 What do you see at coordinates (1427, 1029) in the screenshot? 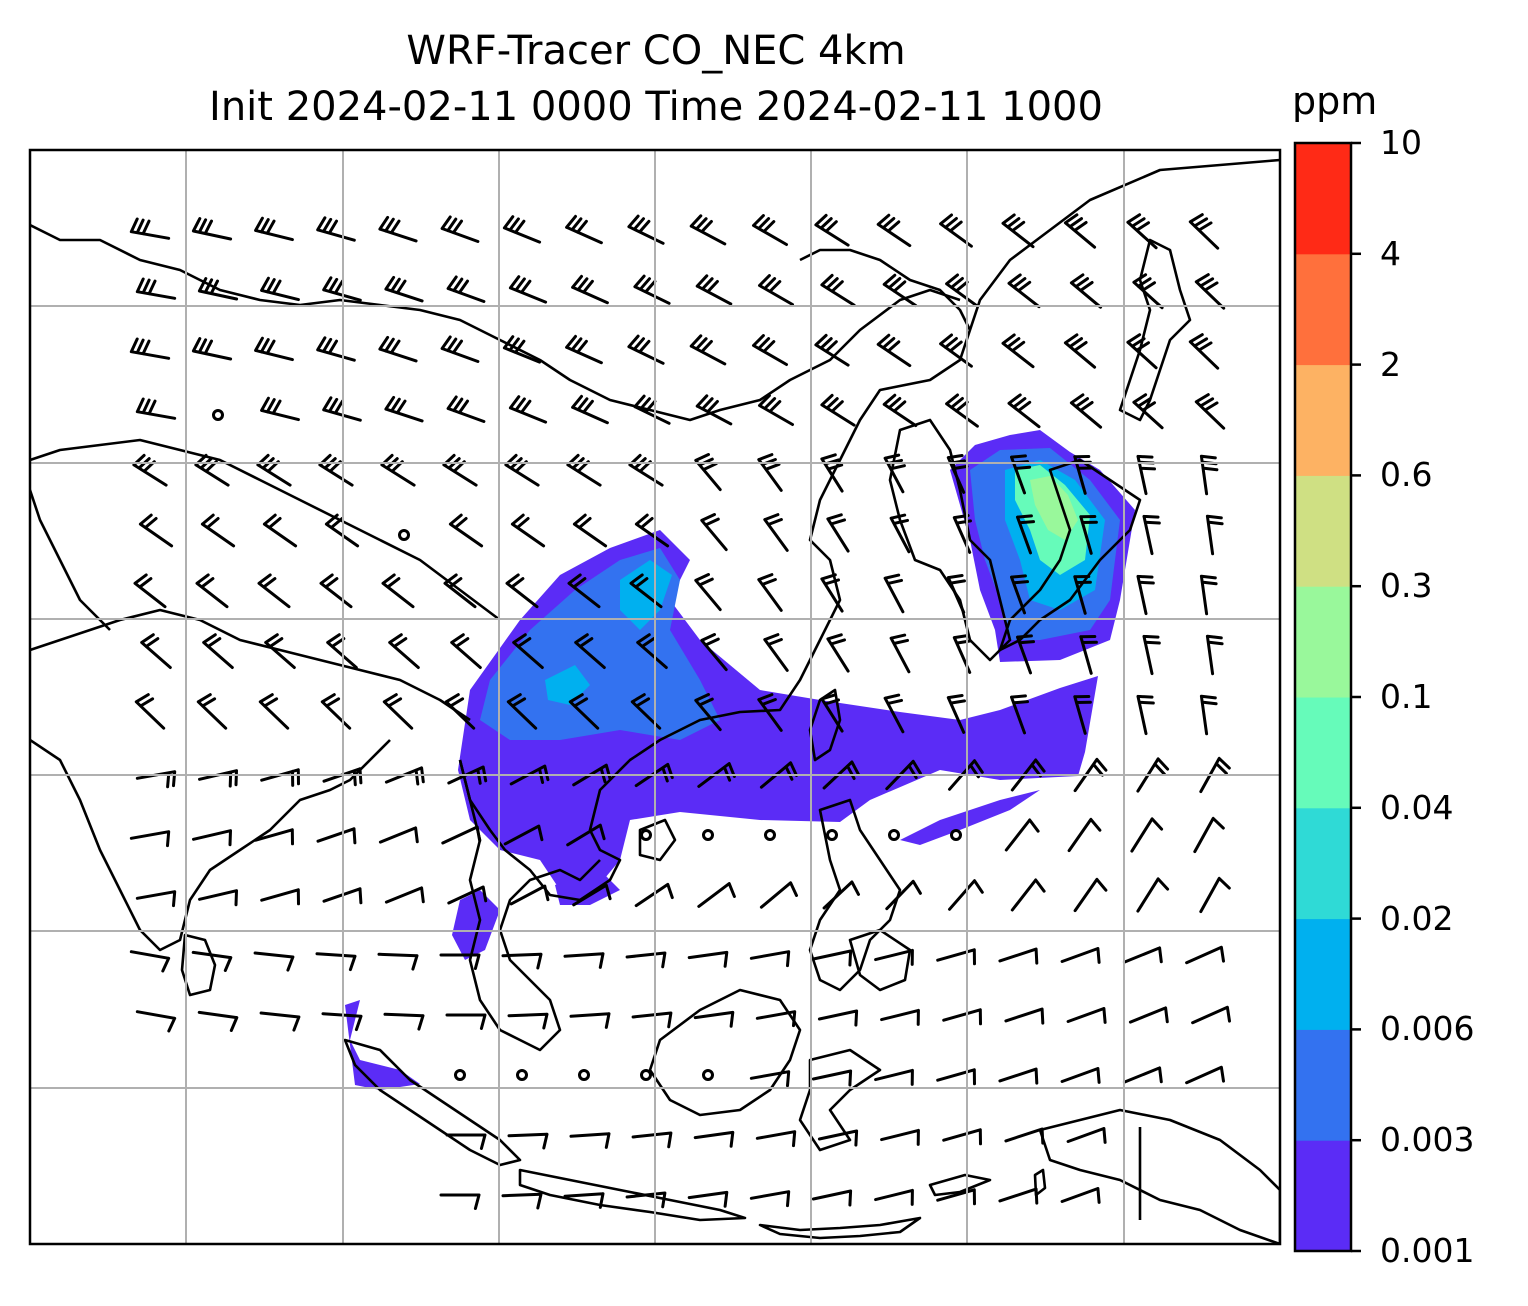
I see `colorbar-tick-label: 0.006` at bounding box center [1427, 1029].